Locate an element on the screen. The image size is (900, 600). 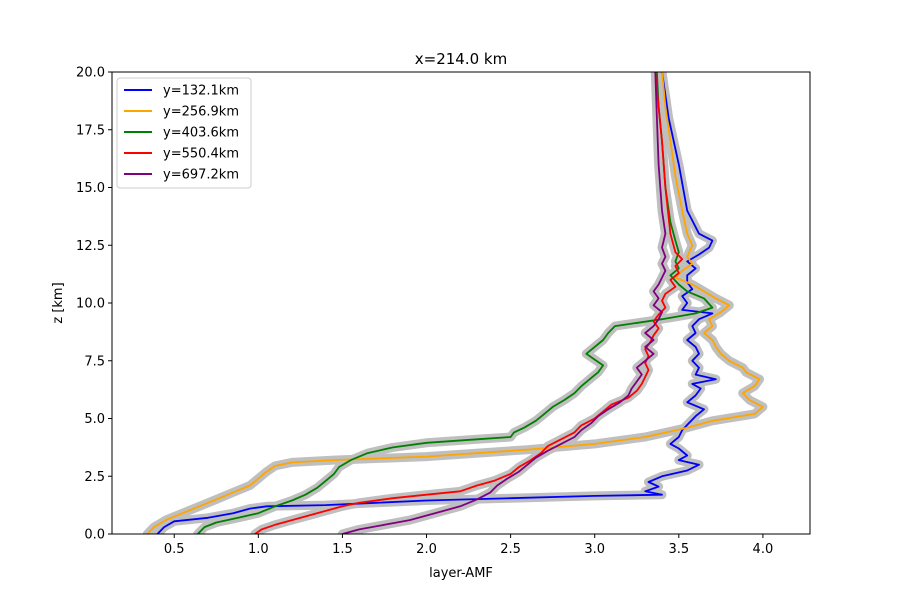
x-tick-label: 0.5 is located at coordinates (174, 549).